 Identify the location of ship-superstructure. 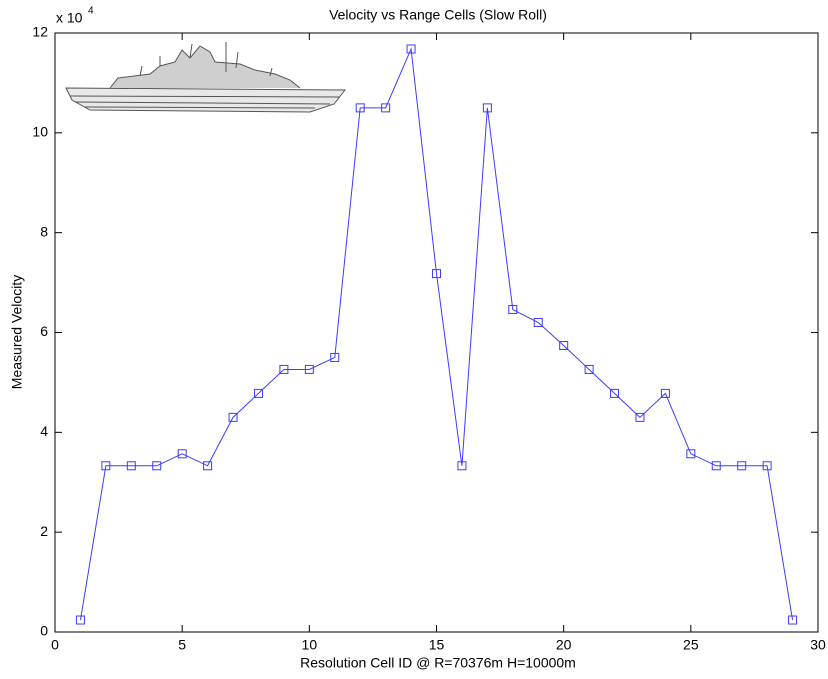
(205, 67).